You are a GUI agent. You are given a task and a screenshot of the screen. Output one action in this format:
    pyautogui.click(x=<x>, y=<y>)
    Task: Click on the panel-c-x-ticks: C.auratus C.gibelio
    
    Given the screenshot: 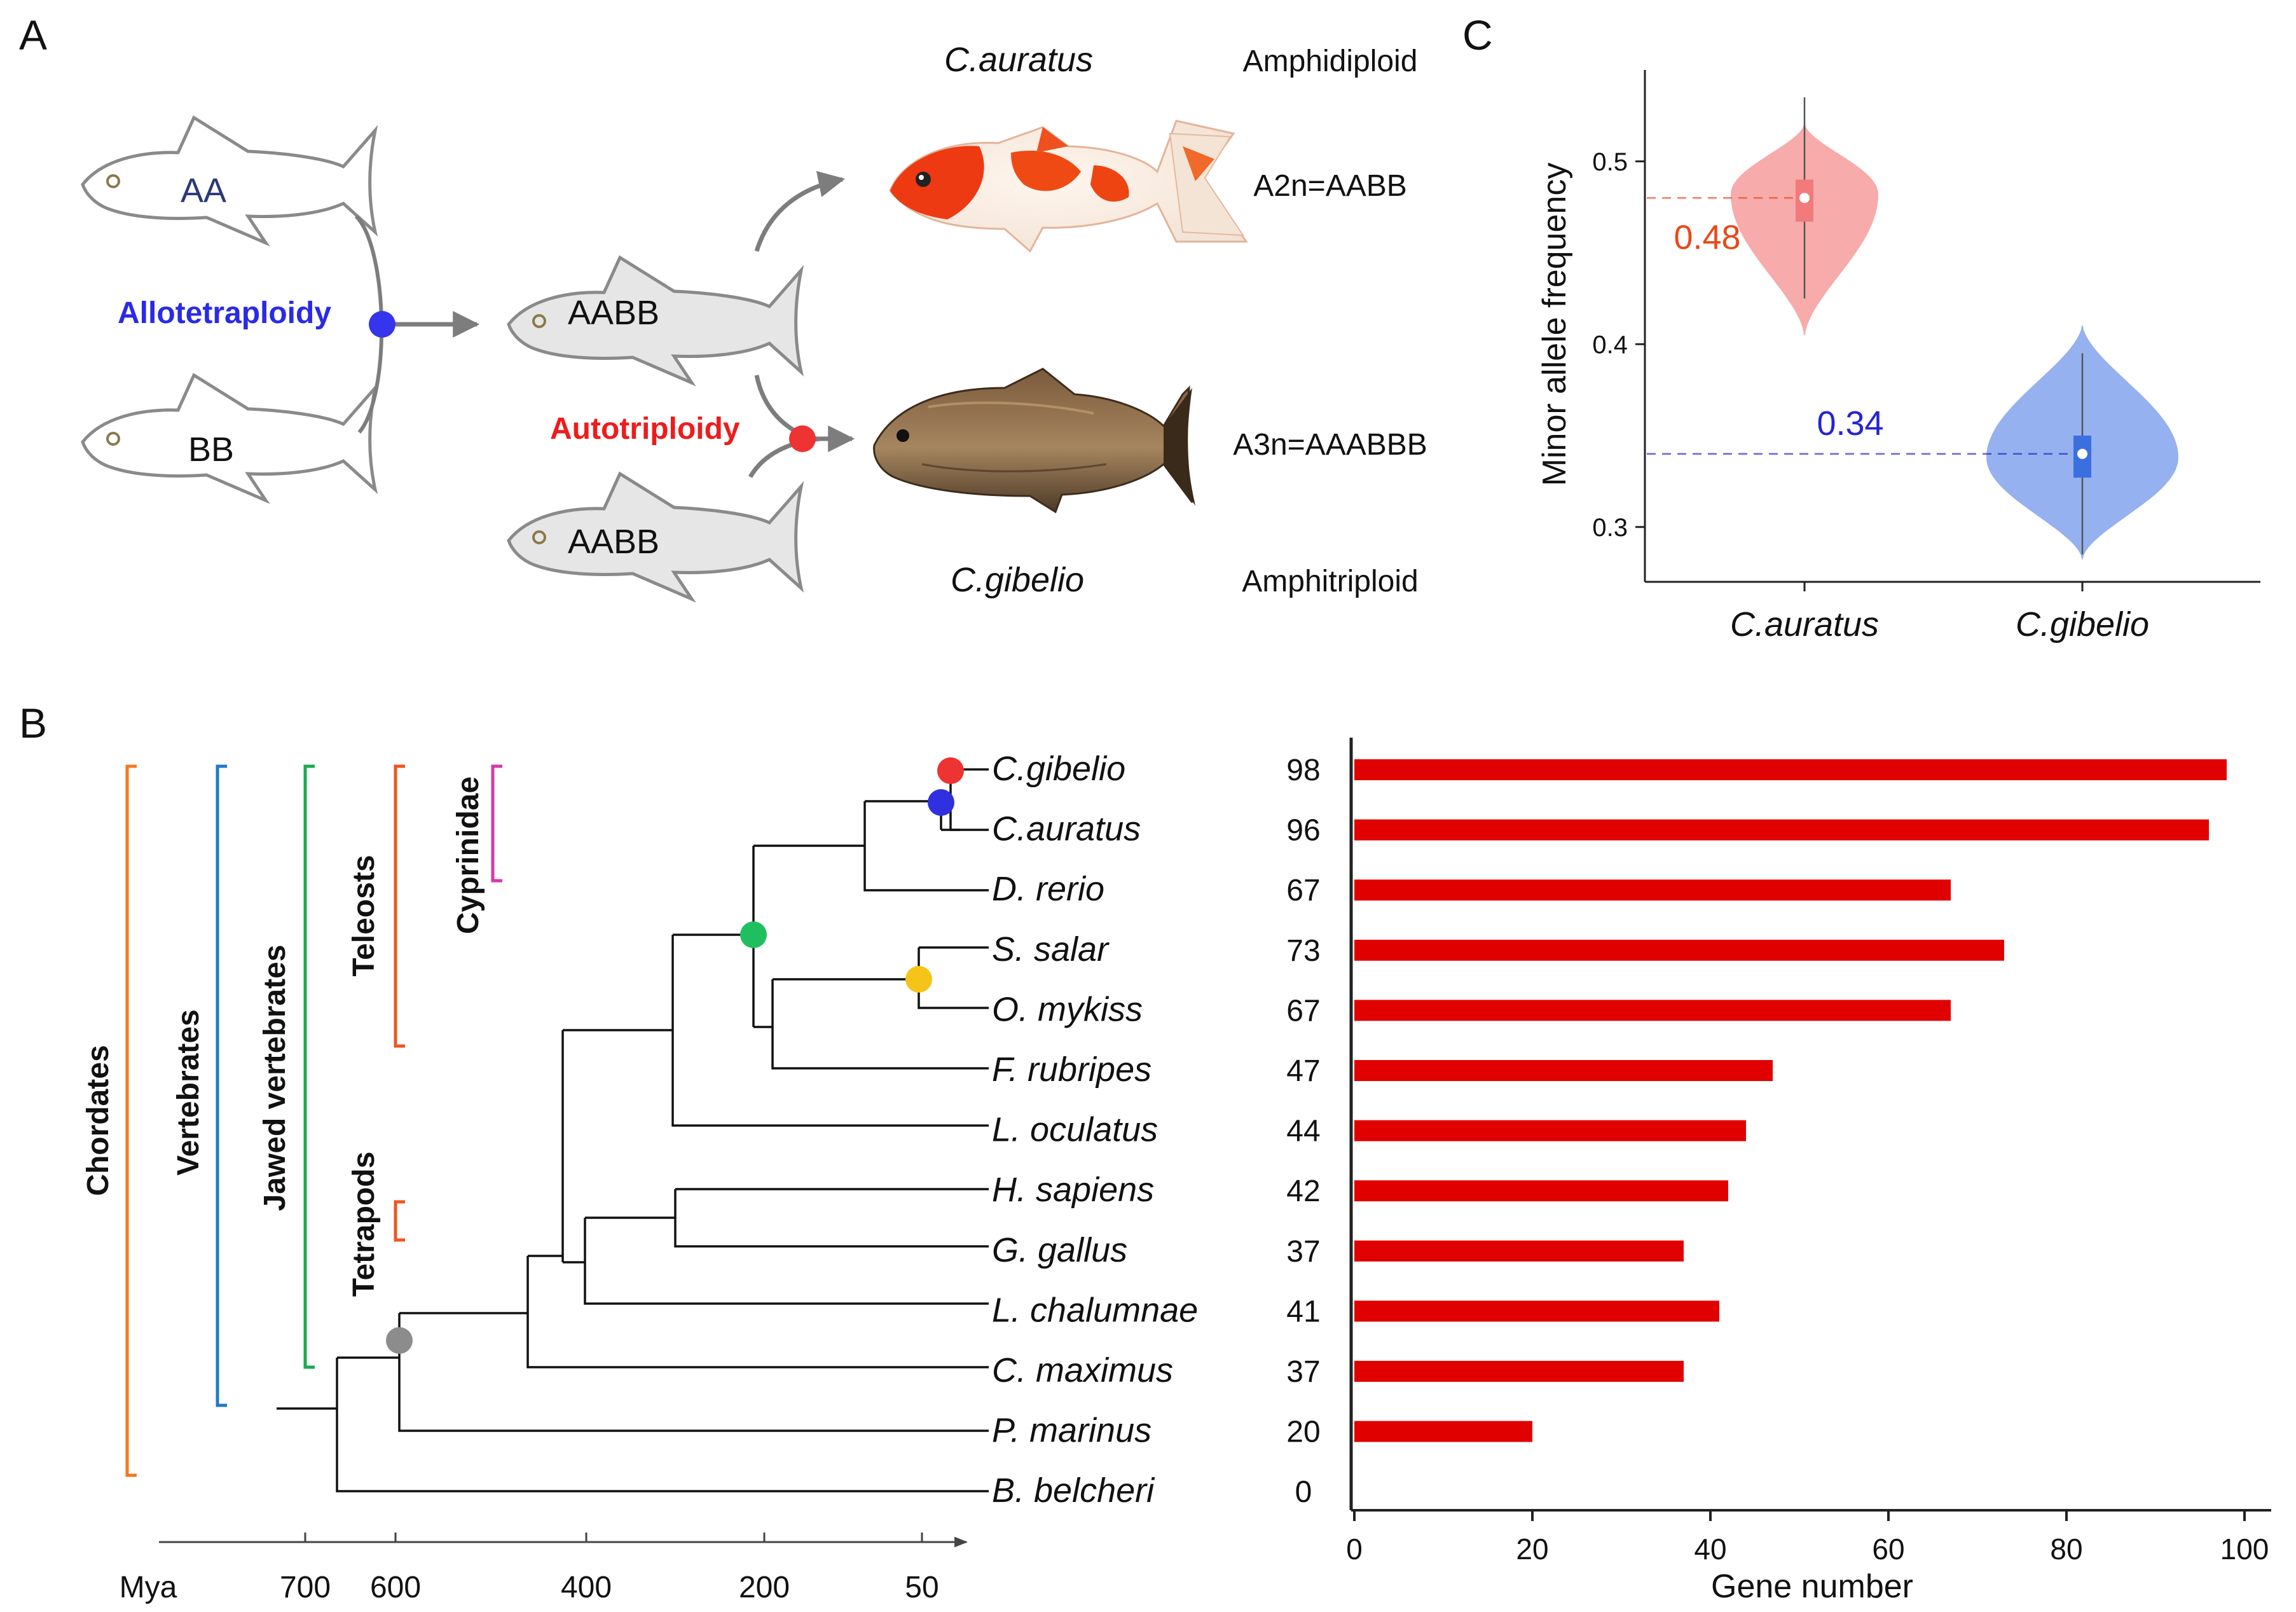 What is the action you would take?
    pyautogui.click(x=1939, y=613)
    